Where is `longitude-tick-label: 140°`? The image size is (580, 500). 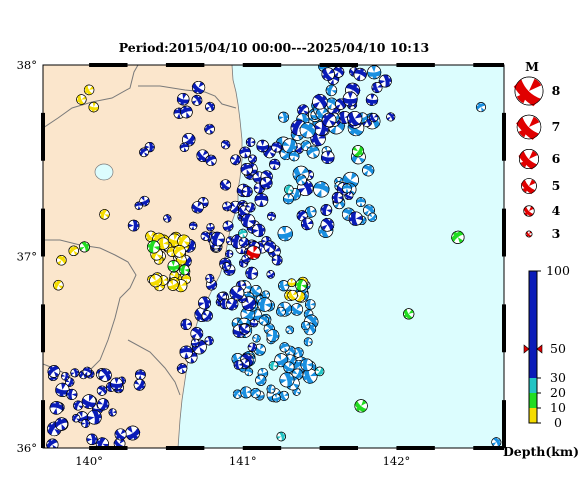 longitude-tick-label: 140° is located at coordinates (89, 461).